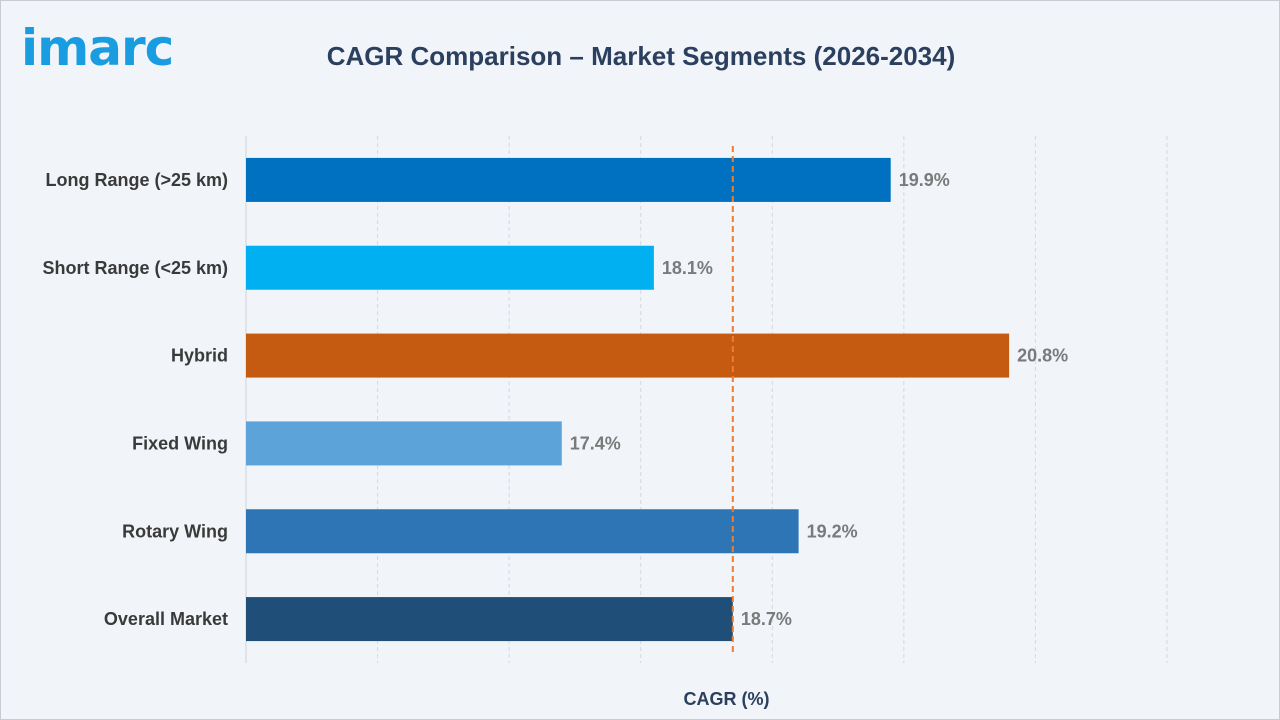 This screenshot has height=720, width=1280. I want to click on x-axis-label: CAGR (%), so click(727, 699).